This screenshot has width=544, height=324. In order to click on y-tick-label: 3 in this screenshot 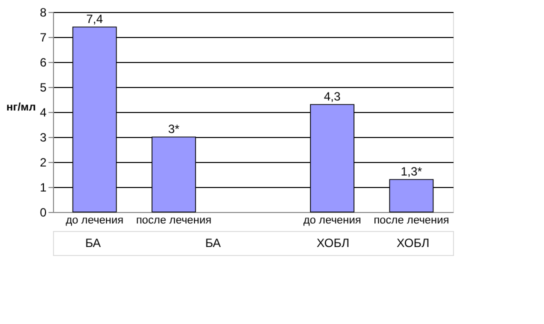, I will do `click(43, 137)`.